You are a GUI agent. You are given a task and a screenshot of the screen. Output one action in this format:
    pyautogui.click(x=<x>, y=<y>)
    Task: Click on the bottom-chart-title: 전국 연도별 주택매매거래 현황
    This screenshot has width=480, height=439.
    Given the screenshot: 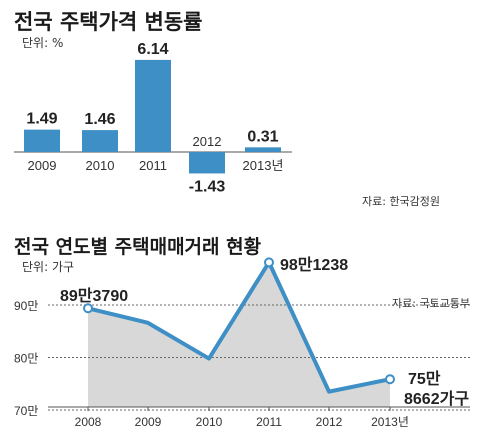 What is the action you would take?
    pyautogui.click(x=138, y=247)
    